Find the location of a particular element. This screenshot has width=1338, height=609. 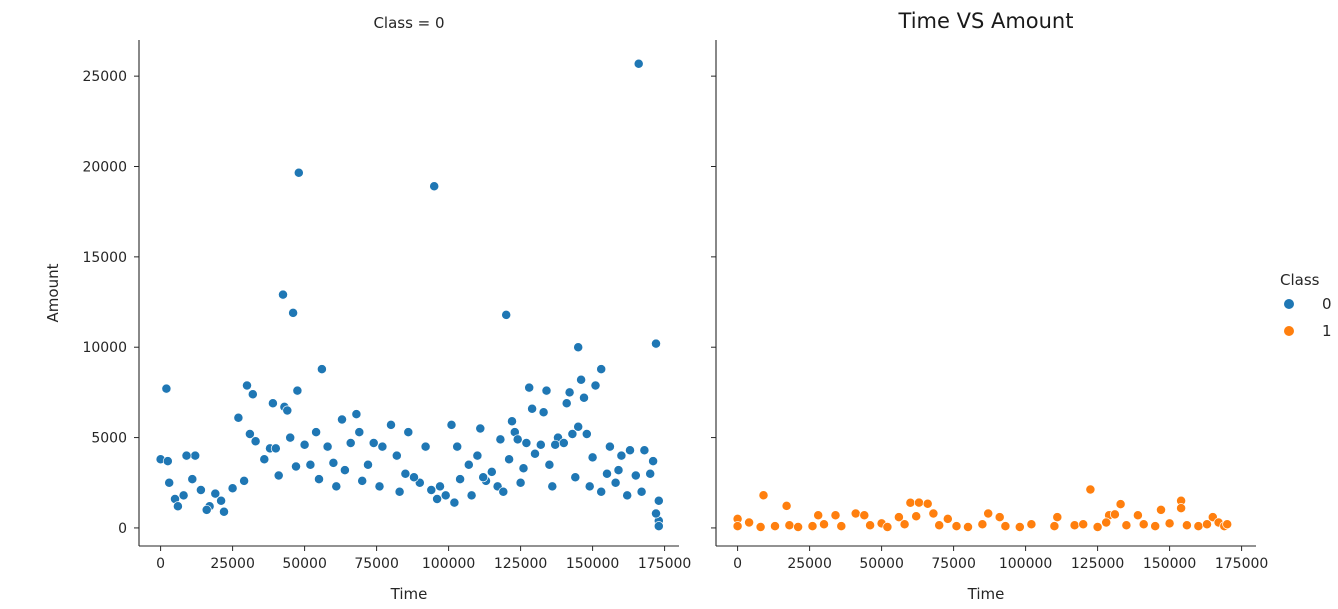

legend-label-0: 0 is located at coordinates (1327, 304).